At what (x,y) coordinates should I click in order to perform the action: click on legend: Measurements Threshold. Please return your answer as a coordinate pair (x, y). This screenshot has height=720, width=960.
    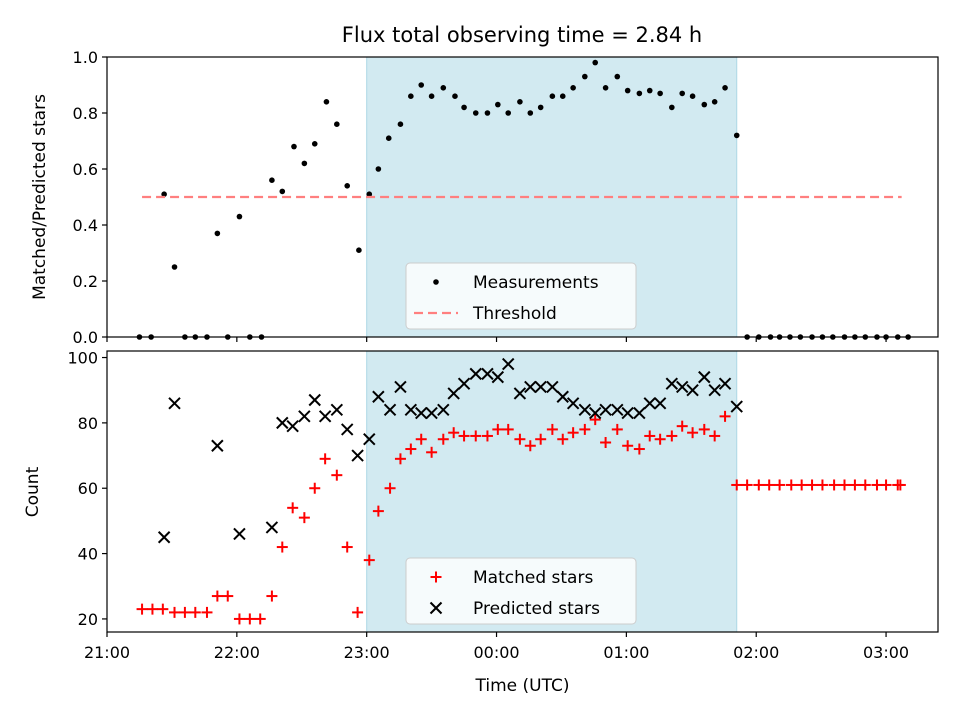
    Looking at the image, I should click on (521, 296).